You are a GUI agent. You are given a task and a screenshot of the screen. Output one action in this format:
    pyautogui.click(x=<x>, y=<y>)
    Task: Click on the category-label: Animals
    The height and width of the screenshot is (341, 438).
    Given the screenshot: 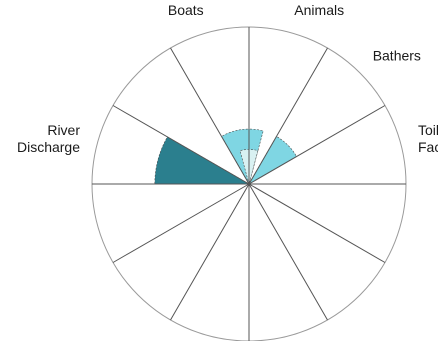 What is the action you would take?
    pyautogui.click(x=319, y=10)
    